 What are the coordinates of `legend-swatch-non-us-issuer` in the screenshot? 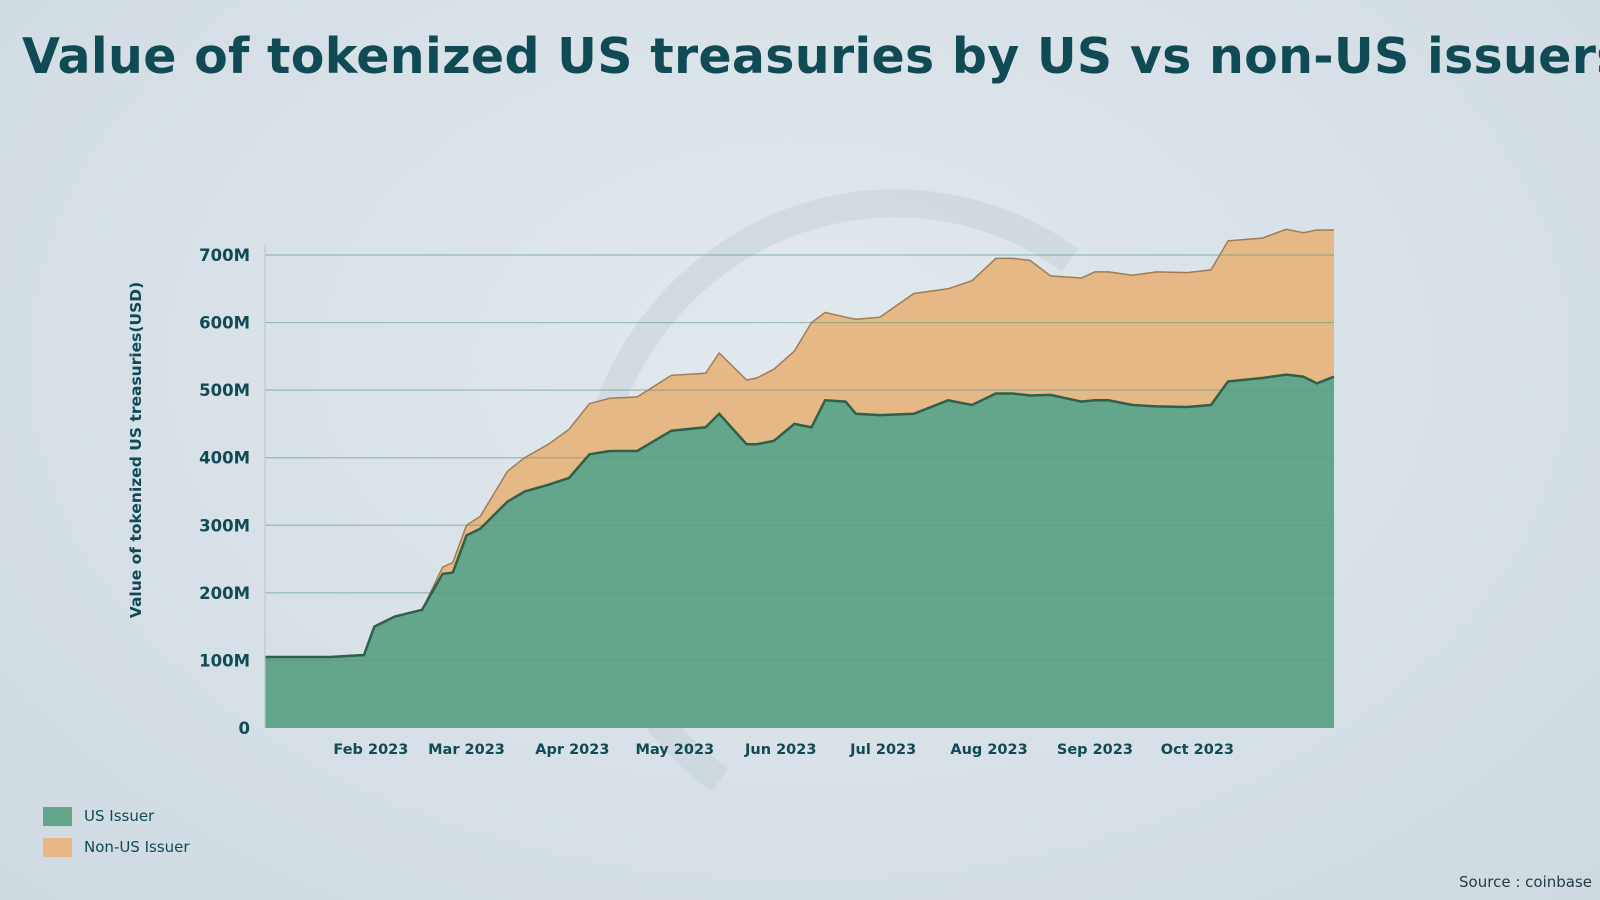 It's located at (57, 847).